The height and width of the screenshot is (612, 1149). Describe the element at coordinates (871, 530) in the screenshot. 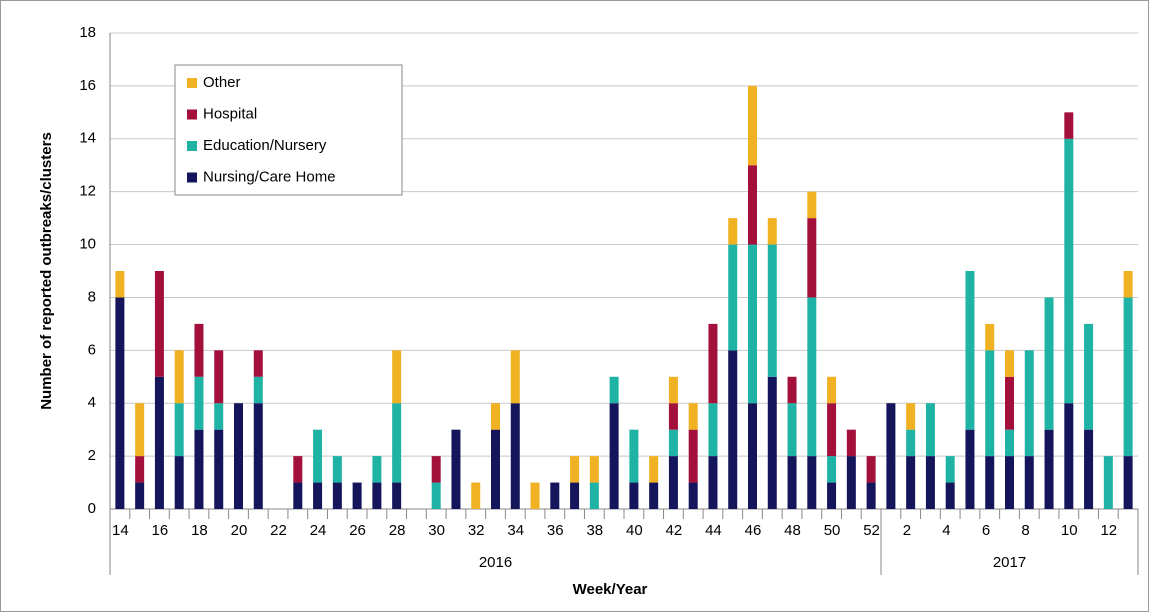

I see `x-tick-label: 52` at that location.